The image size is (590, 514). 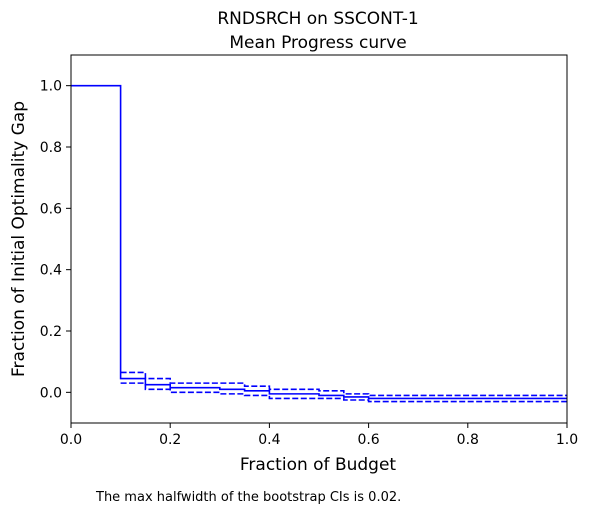 What do you see at coordinates (368, 440) in the screenshot?
I see `x-tick-label: 0.6` at bounding box center [368, 440].